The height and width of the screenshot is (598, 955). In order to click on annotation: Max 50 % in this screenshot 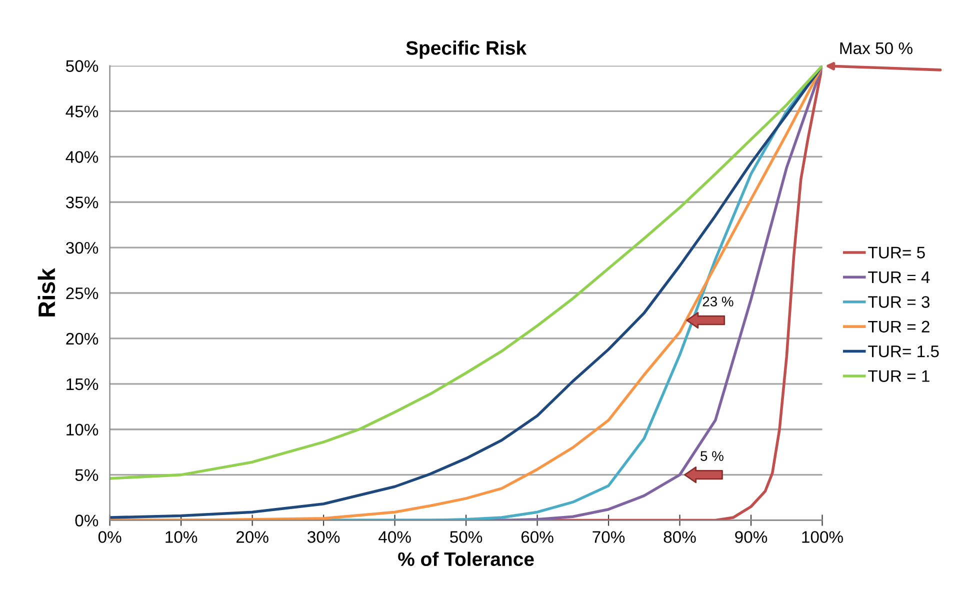, I will do `click(876, 48)`.